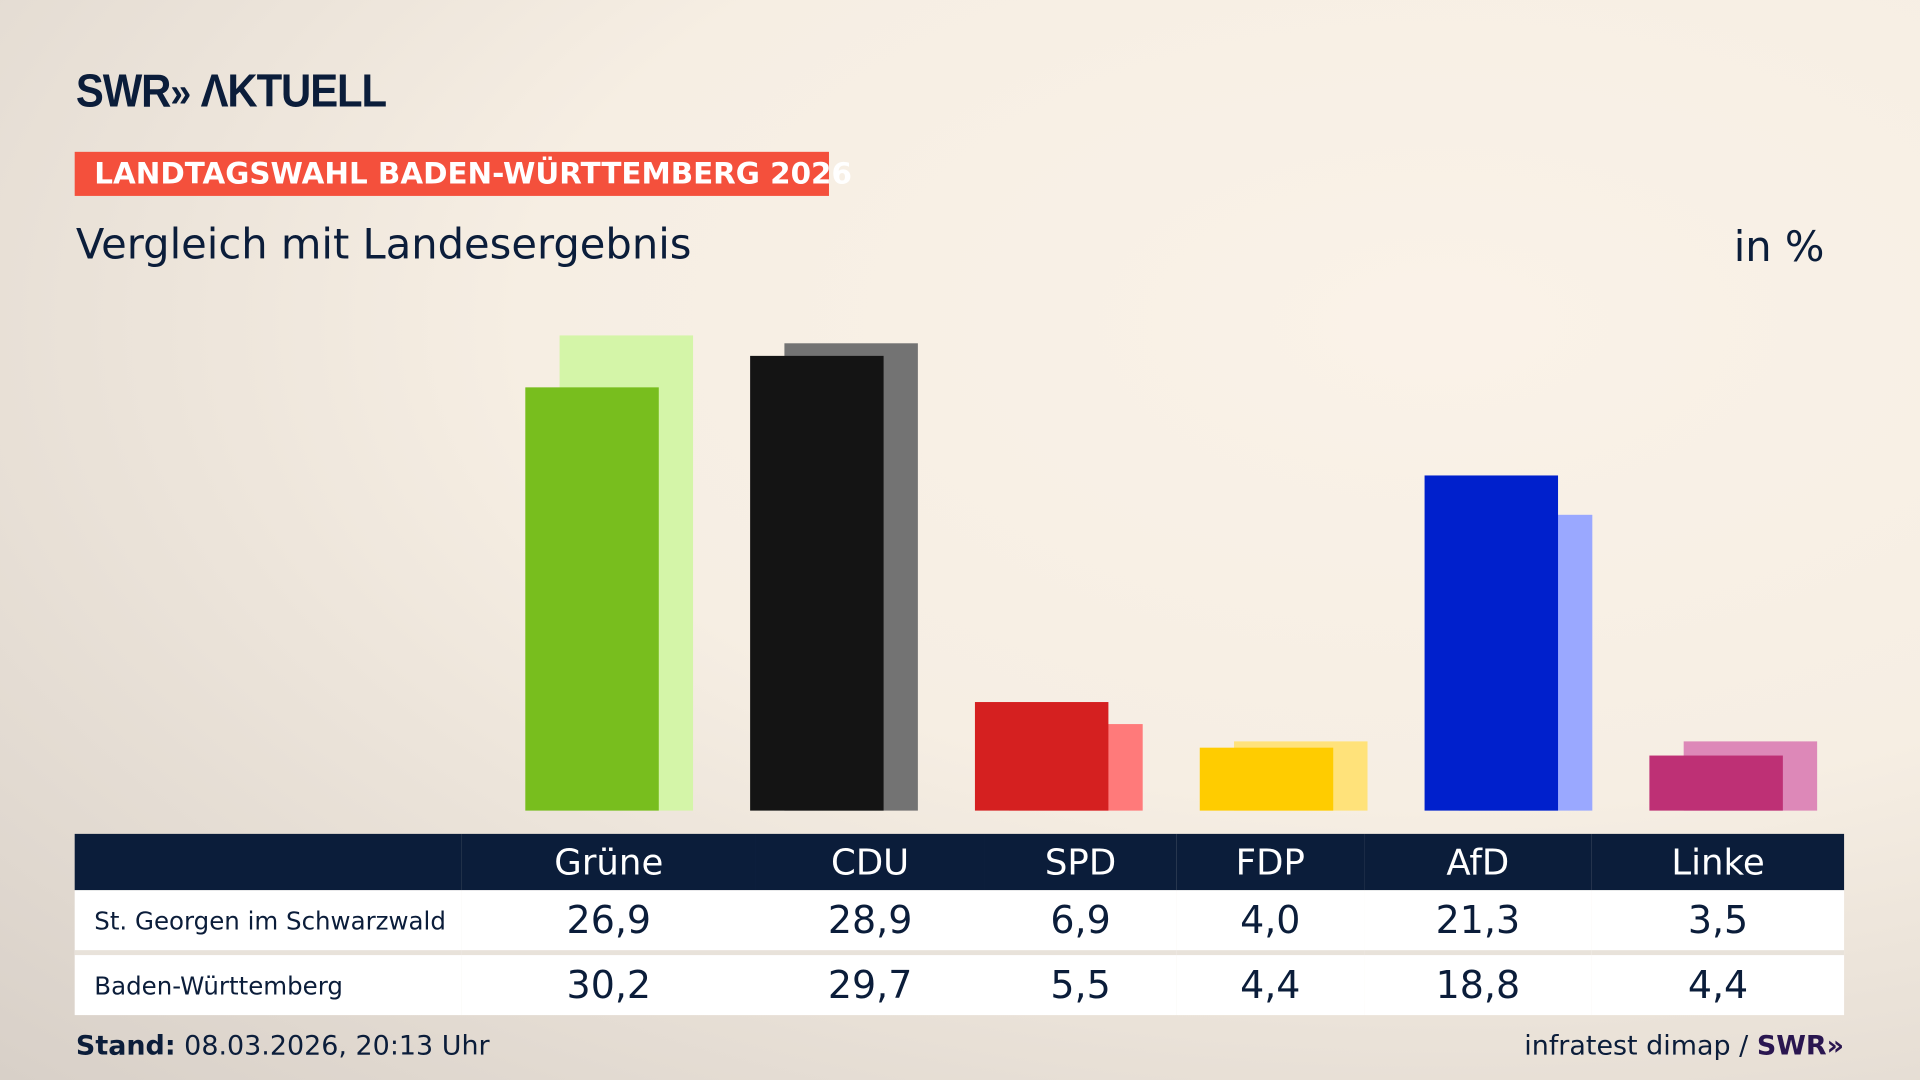 This screenshot has height=1080, width=1920. What do you see at coordinates (1800, 1046) in the screenshot?
I see `swr-logo: SWR»` at bounding box center [1800, 1046].